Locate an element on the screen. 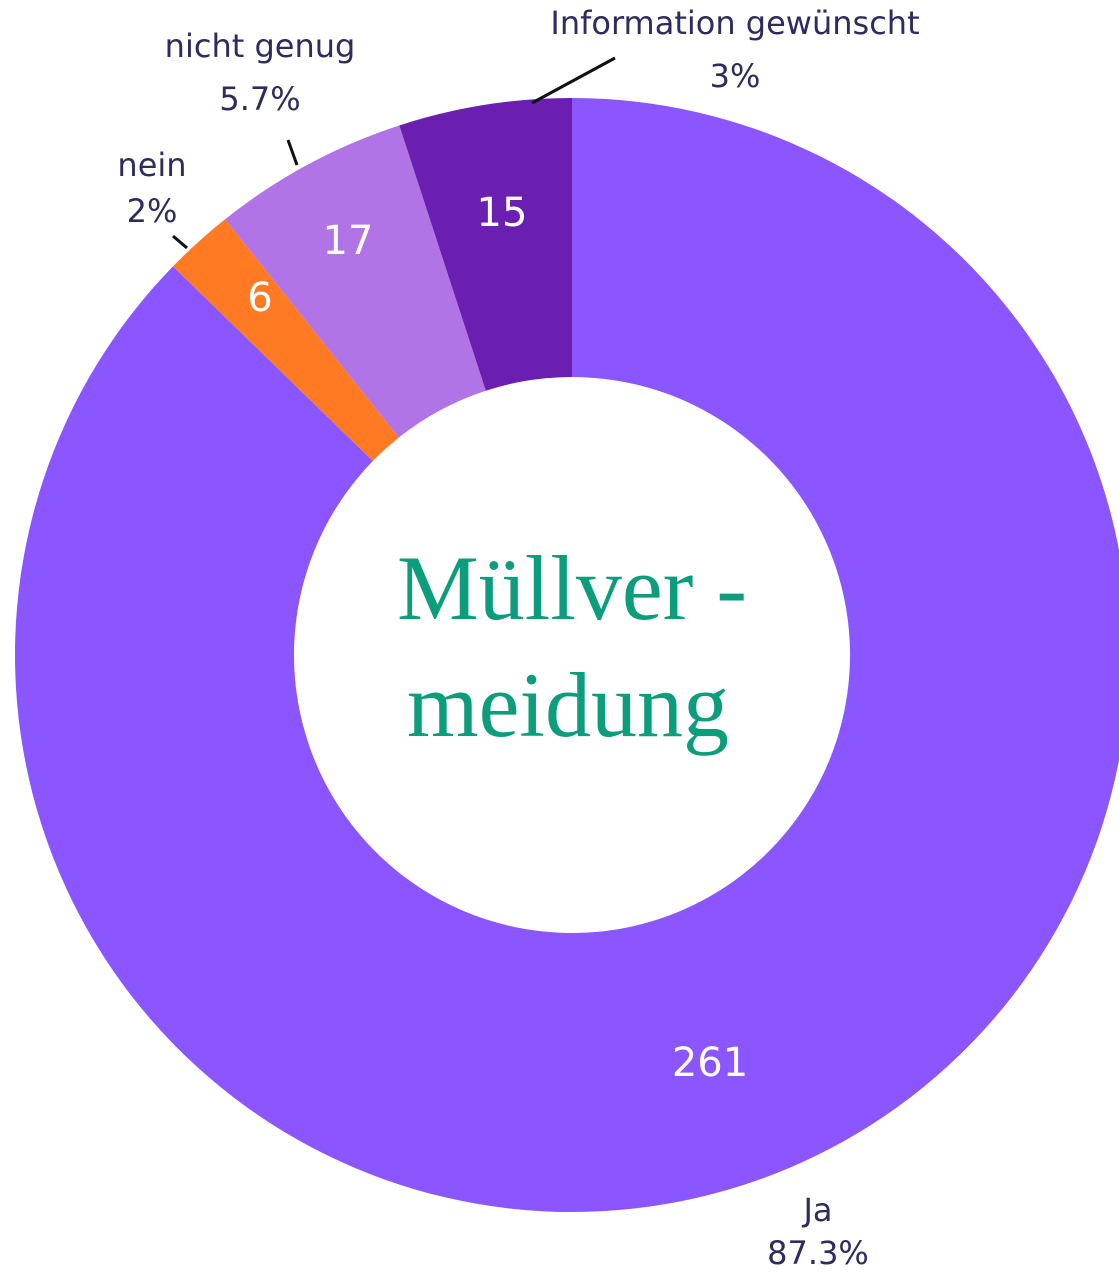  category-label: Information gewünscht is located at coordinates (734, 23).